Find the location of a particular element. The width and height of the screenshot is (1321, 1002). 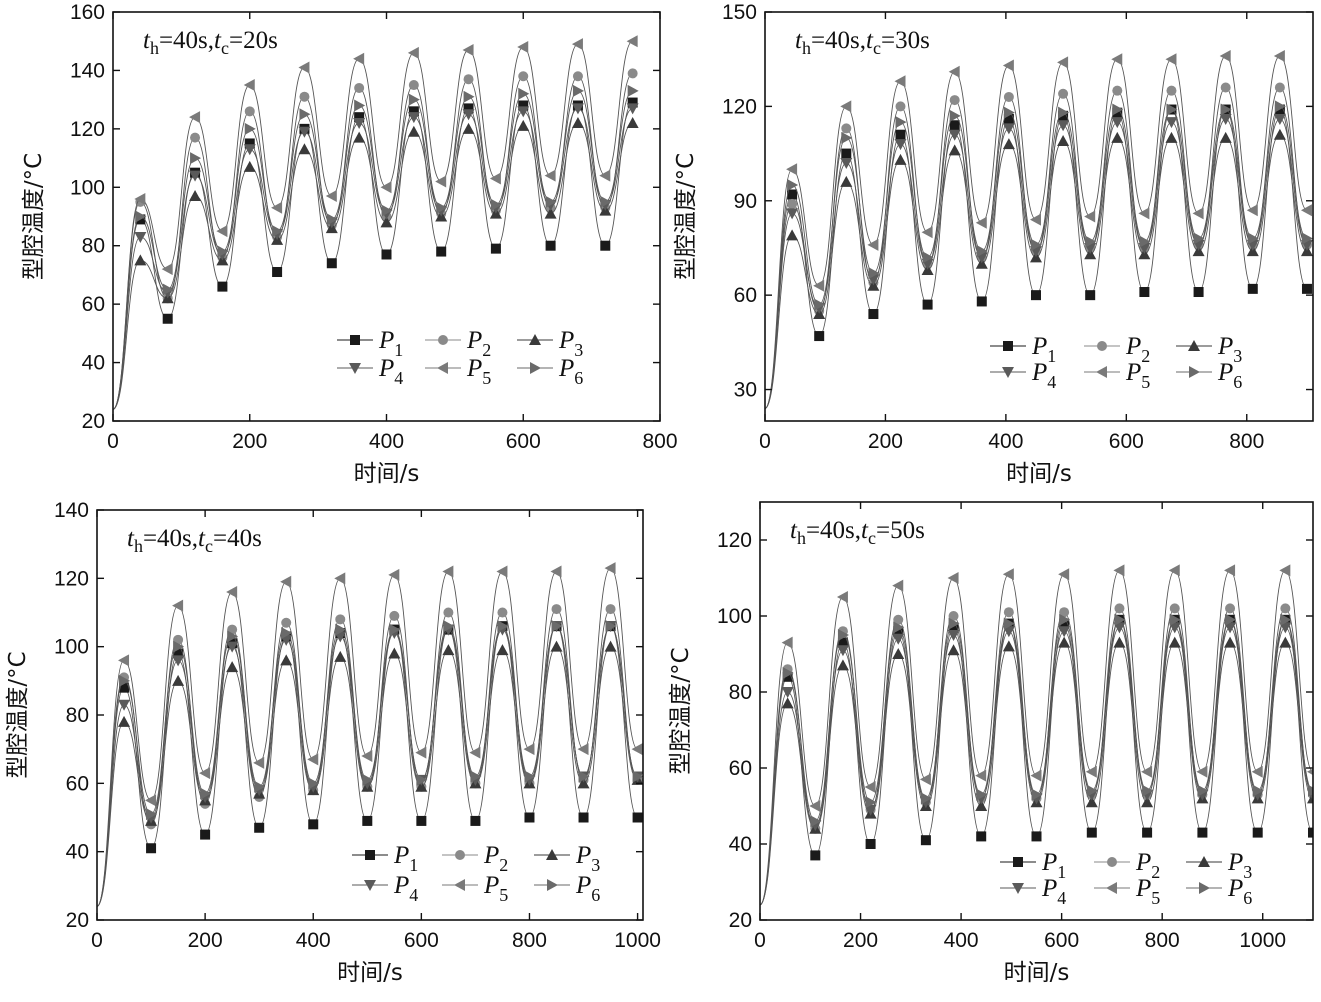

y-tick-label: 40 is located at coordinates (93, 363).